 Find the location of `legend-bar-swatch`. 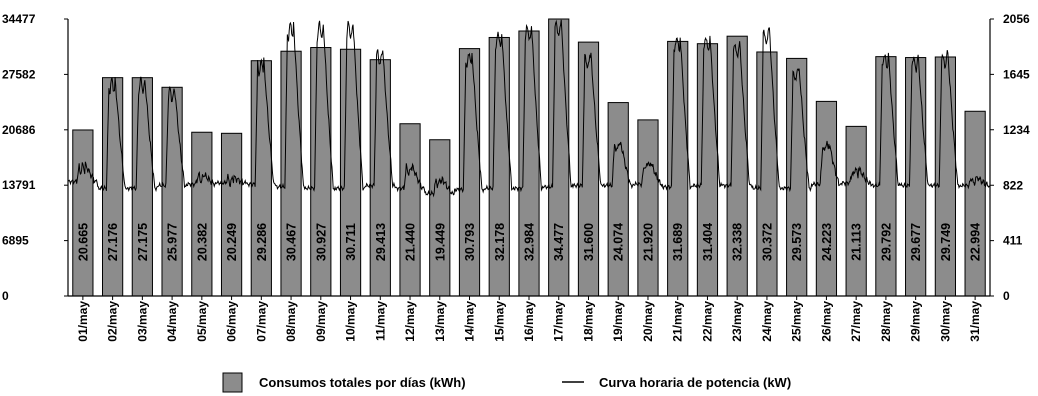

legend-bar-swatch is located at coordinates (232, 382).